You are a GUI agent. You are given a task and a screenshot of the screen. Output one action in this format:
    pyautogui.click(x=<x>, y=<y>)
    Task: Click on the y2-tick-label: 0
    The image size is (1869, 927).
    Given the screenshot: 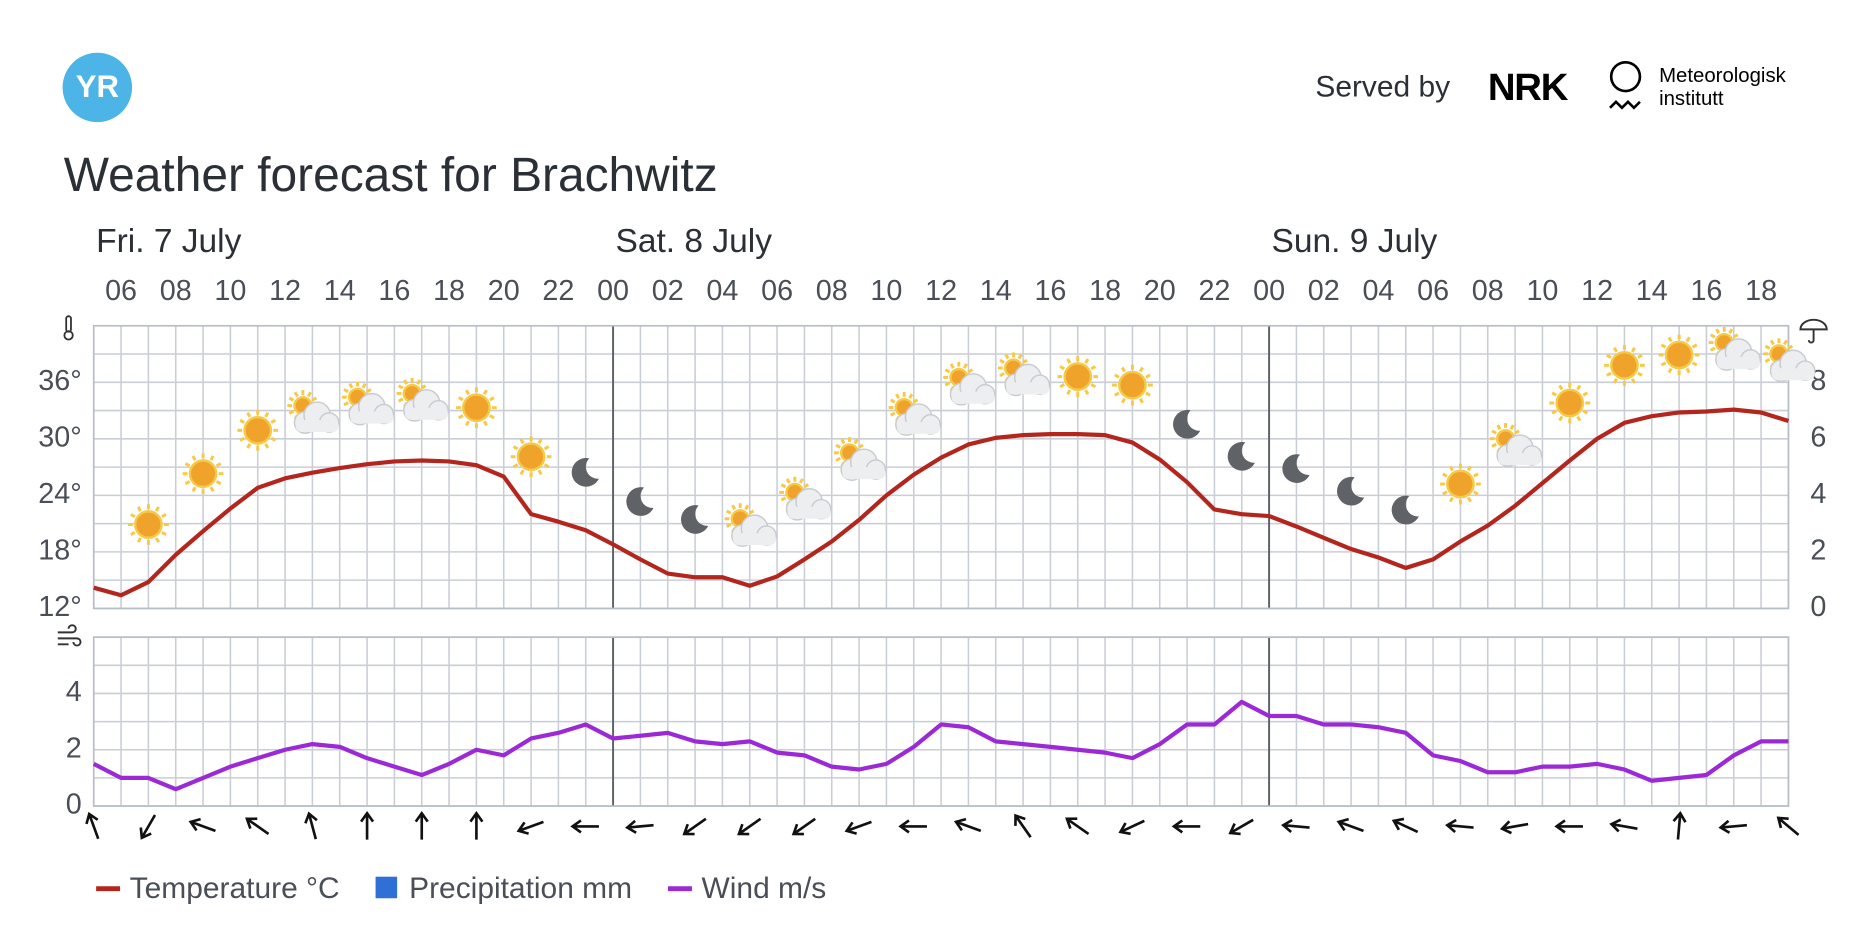 What is the action you would take?
    pyautogui.click(x=1818, y=607)
    